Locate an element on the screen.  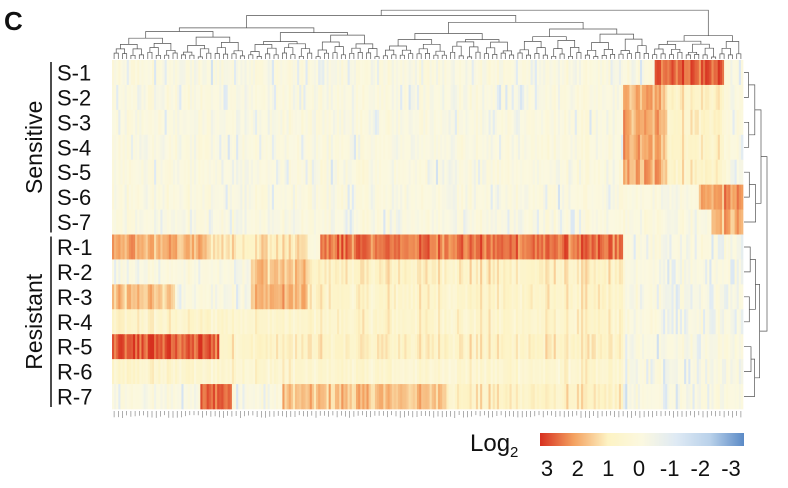
row-label: S-5 is located at coordinates (74, 172).